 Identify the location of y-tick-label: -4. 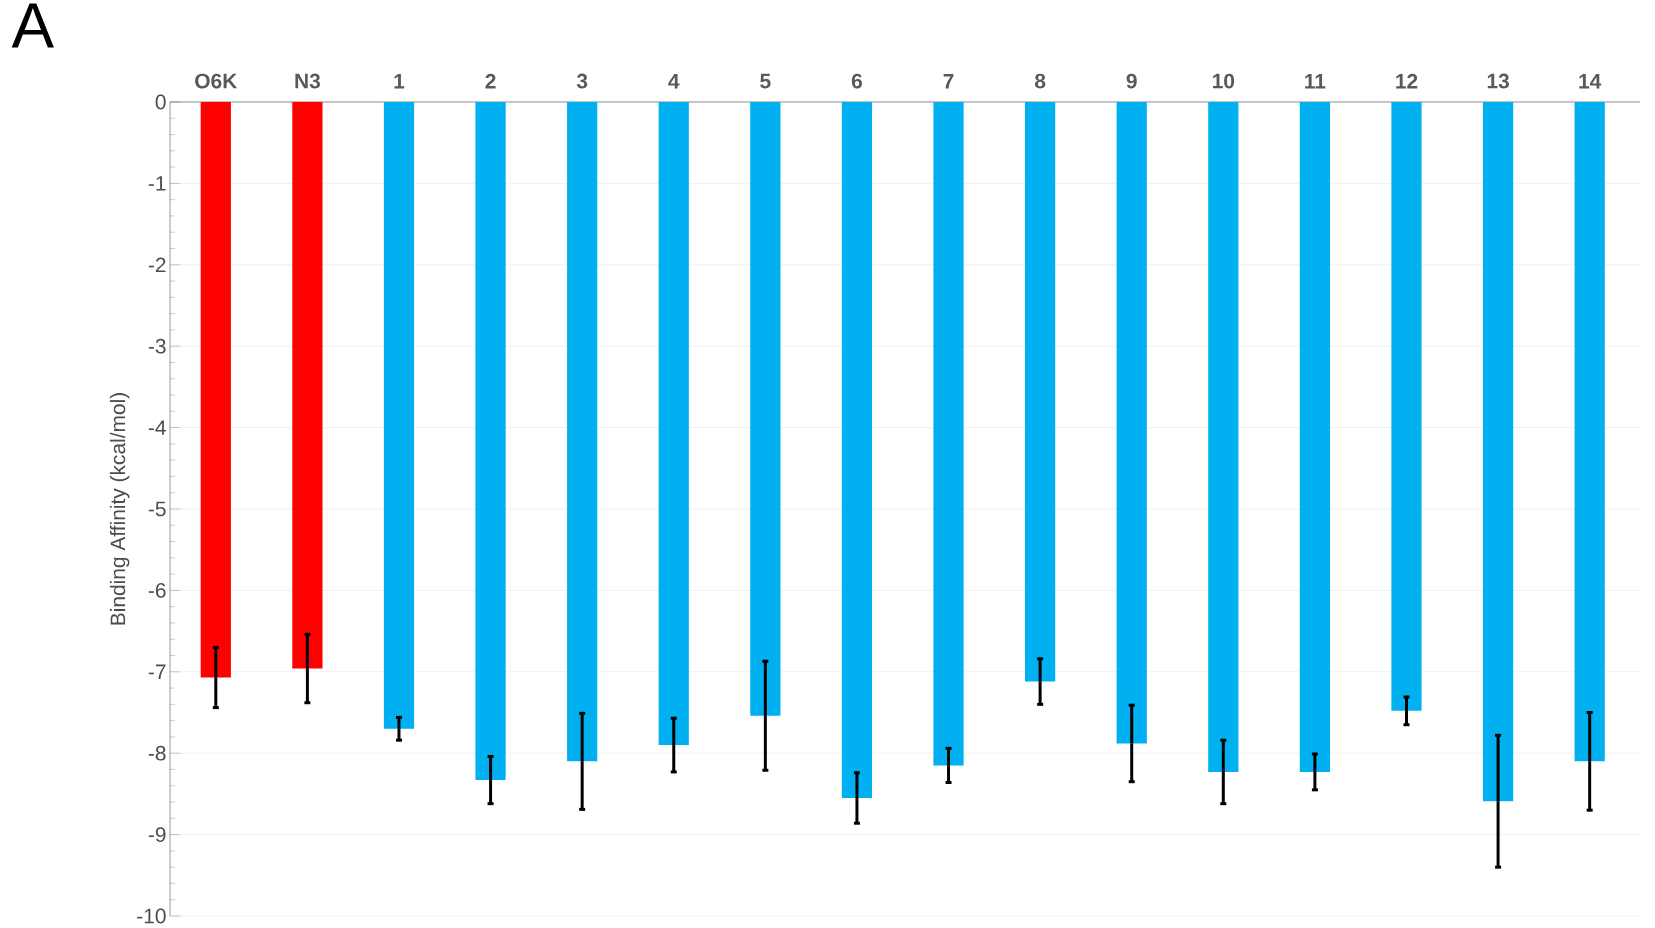
(157, 427).